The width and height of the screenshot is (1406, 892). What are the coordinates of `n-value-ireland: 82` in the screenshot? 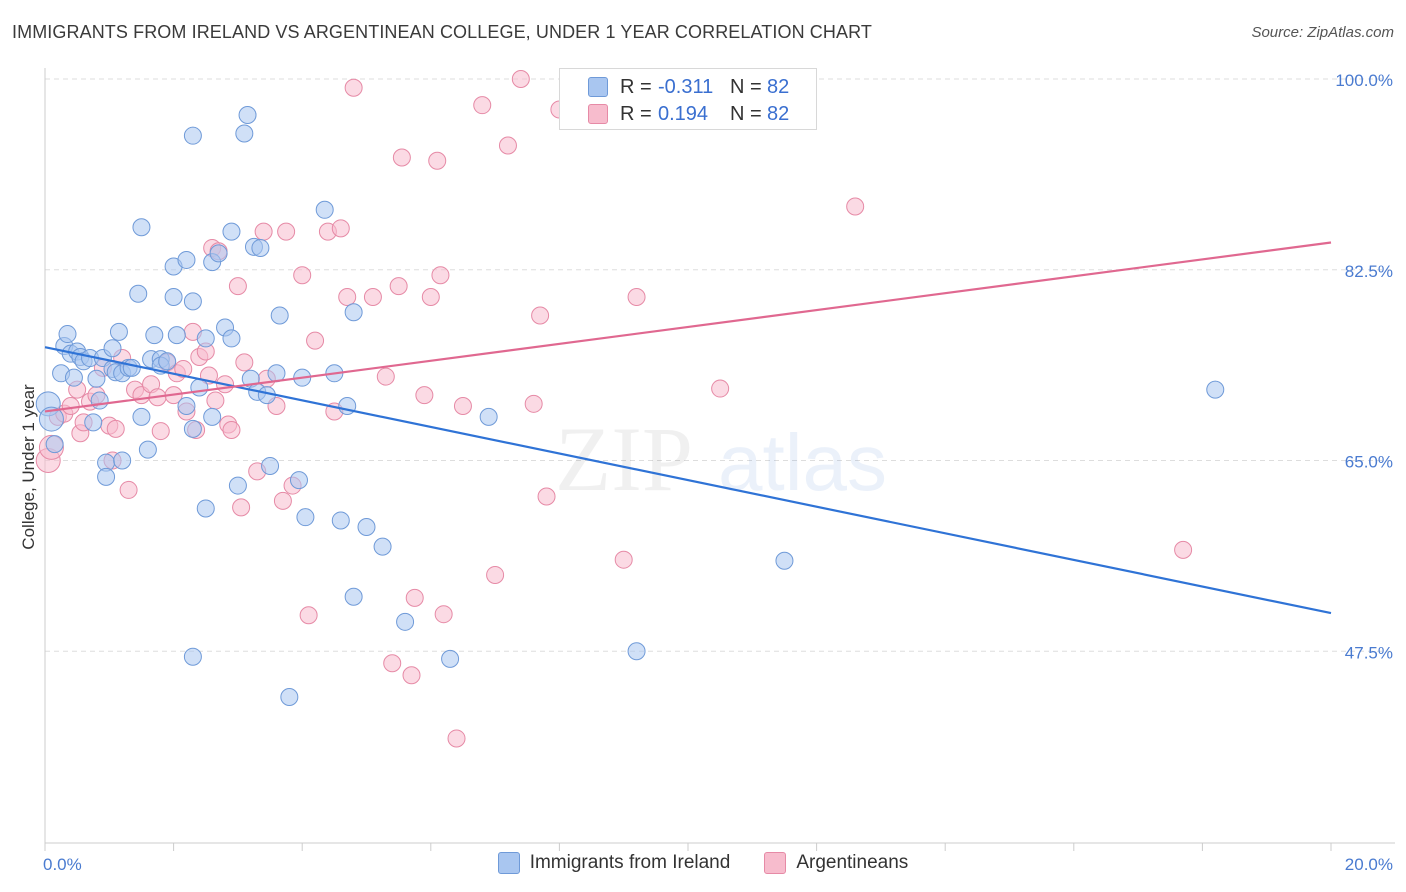 It's located at (778, 86).